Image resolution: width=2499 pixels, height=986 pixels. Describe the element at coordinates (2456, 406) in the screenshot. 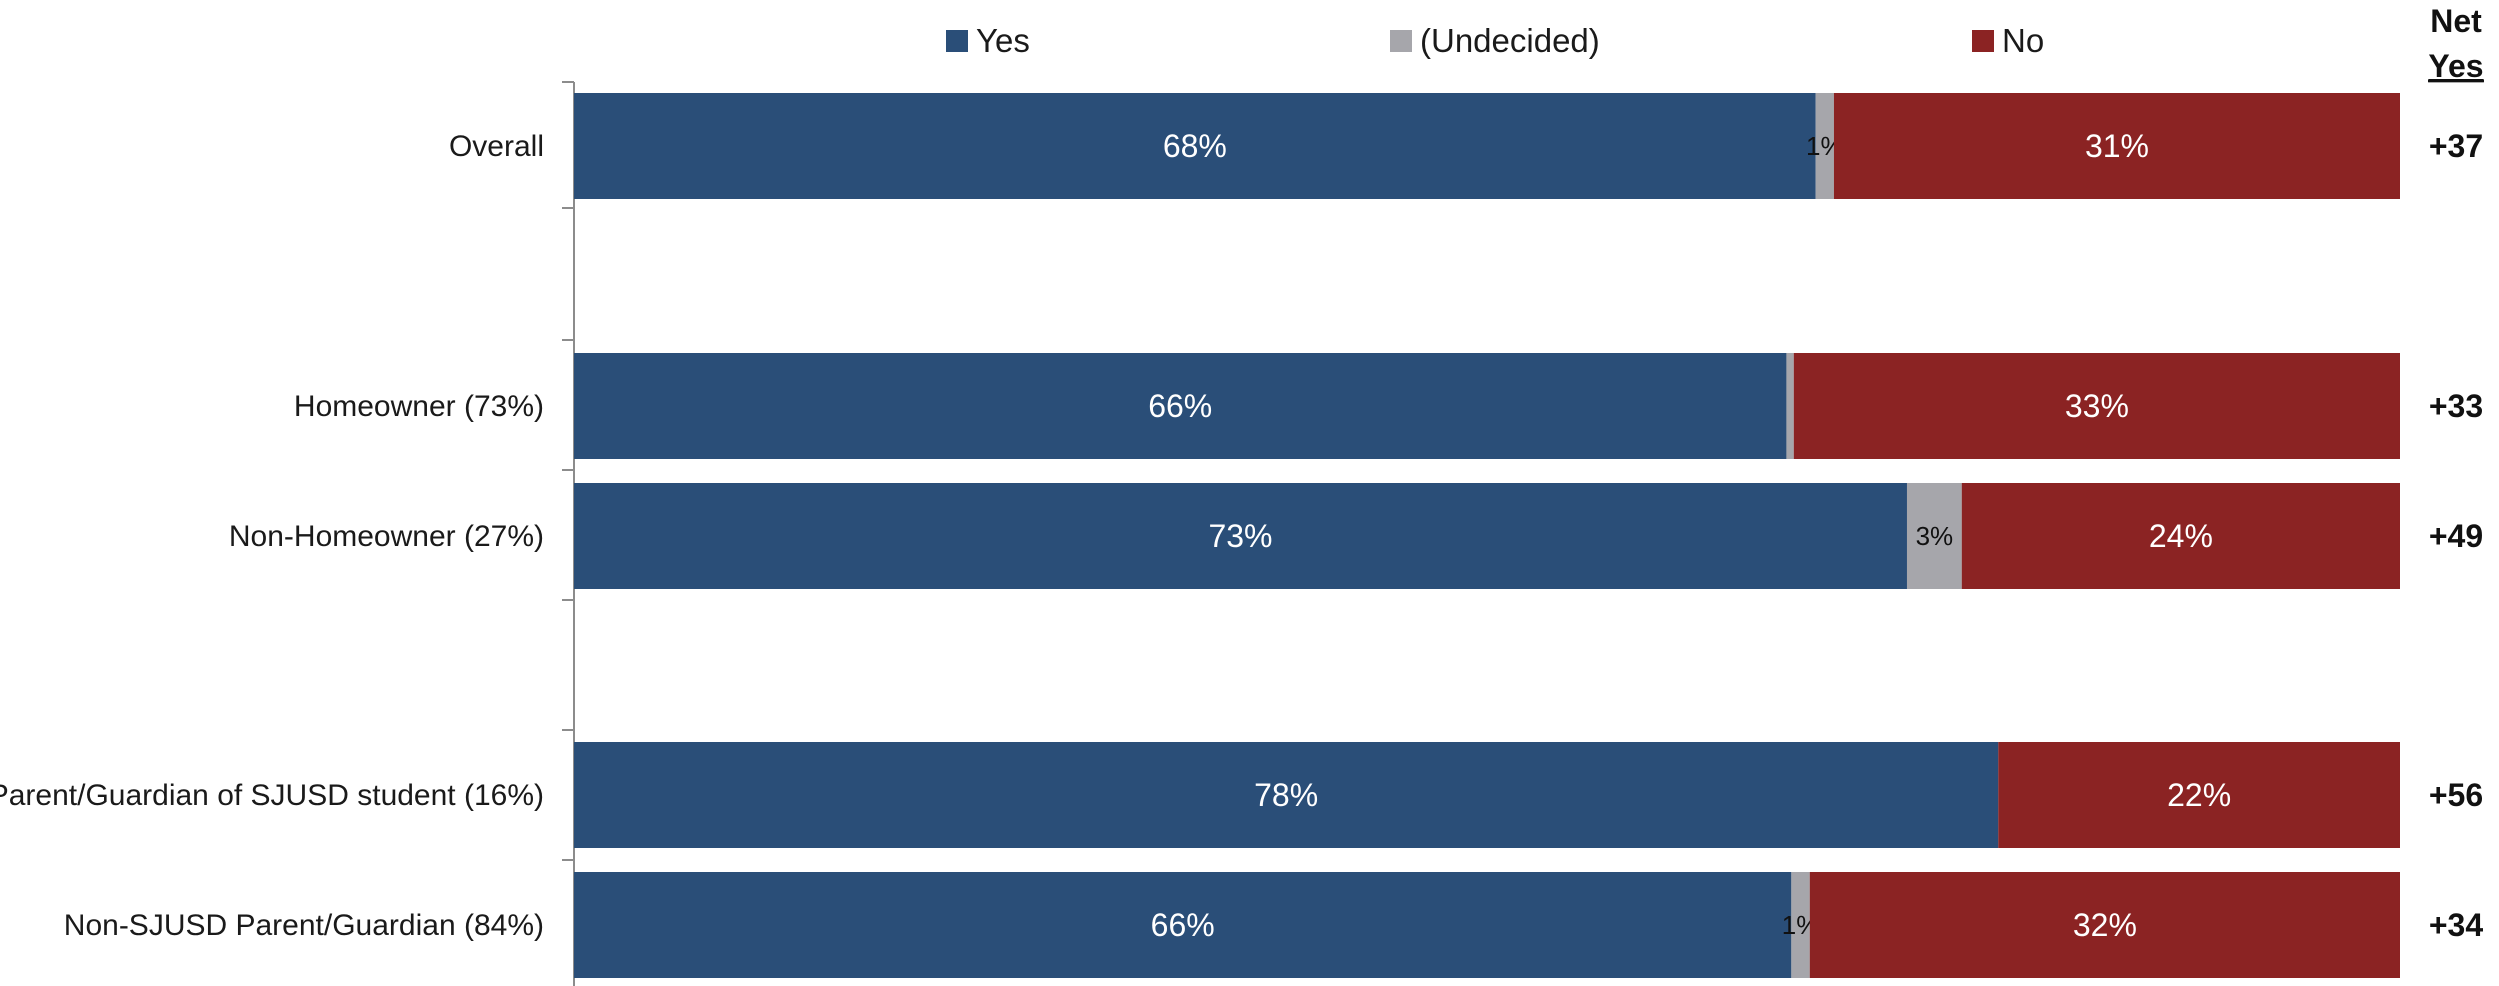

I see `net-yes-value-homeowner-73: +33` at that location.